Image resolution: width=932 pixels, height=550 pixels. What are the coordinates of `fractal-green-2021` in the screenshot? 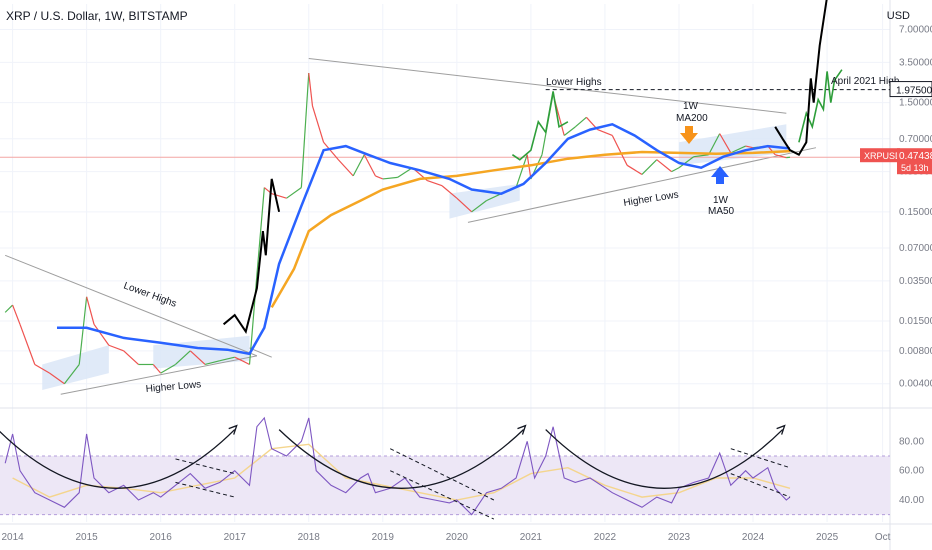 It's located at (540, 126).